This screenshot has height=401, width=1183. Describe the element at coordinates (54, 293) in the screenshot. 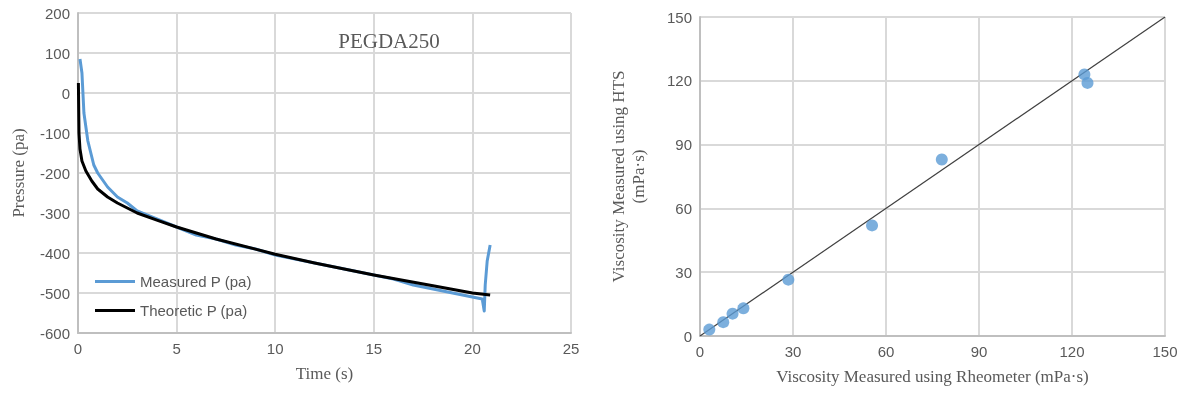

I see `y-tick-label: -500` at that location.